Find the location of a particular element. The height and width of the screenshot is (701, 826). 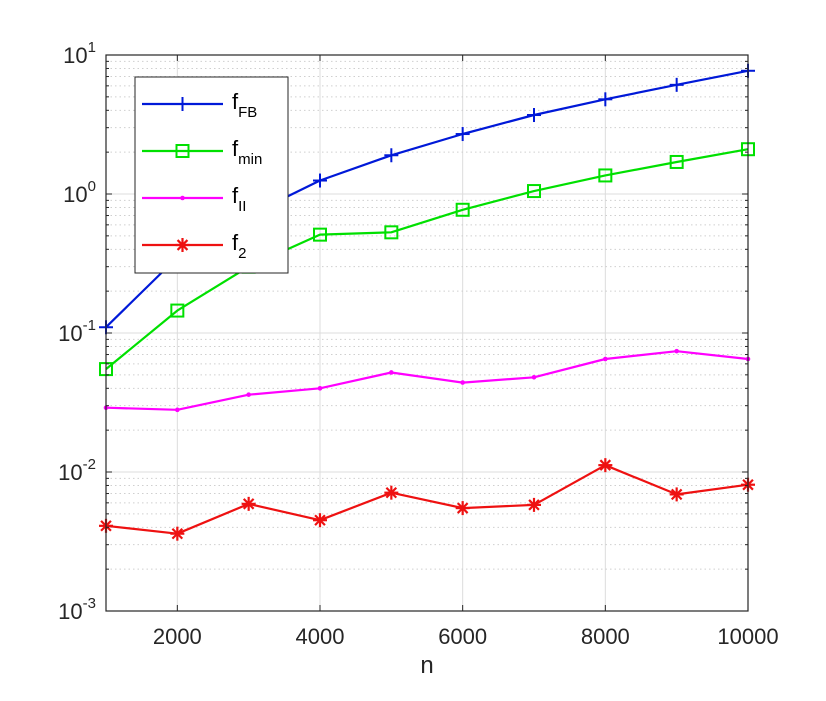

legend-label: fmin is located at coordinates (247, 152).